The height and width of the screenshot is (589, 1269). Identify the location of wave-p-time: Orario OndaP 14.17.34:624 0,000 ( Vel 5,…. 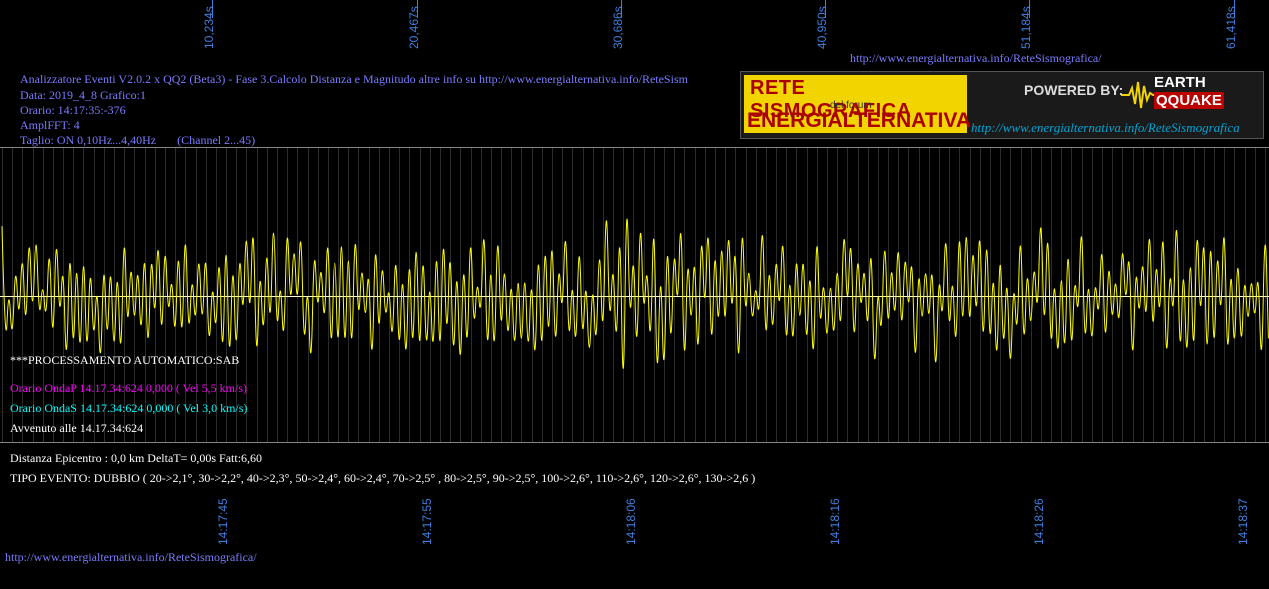
(128, 388).